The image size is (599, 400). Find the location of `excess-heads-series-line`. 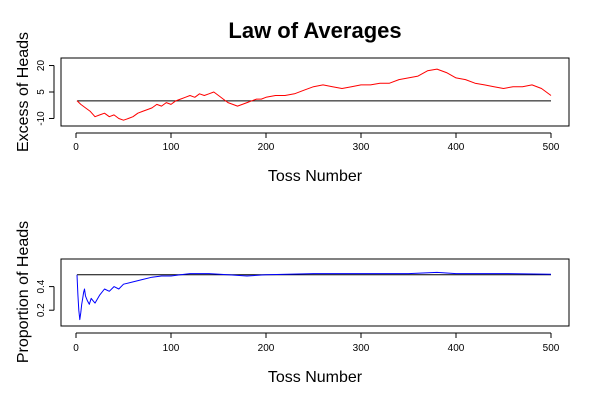

excess-heads-series-line is located at coordinates (314, 94).